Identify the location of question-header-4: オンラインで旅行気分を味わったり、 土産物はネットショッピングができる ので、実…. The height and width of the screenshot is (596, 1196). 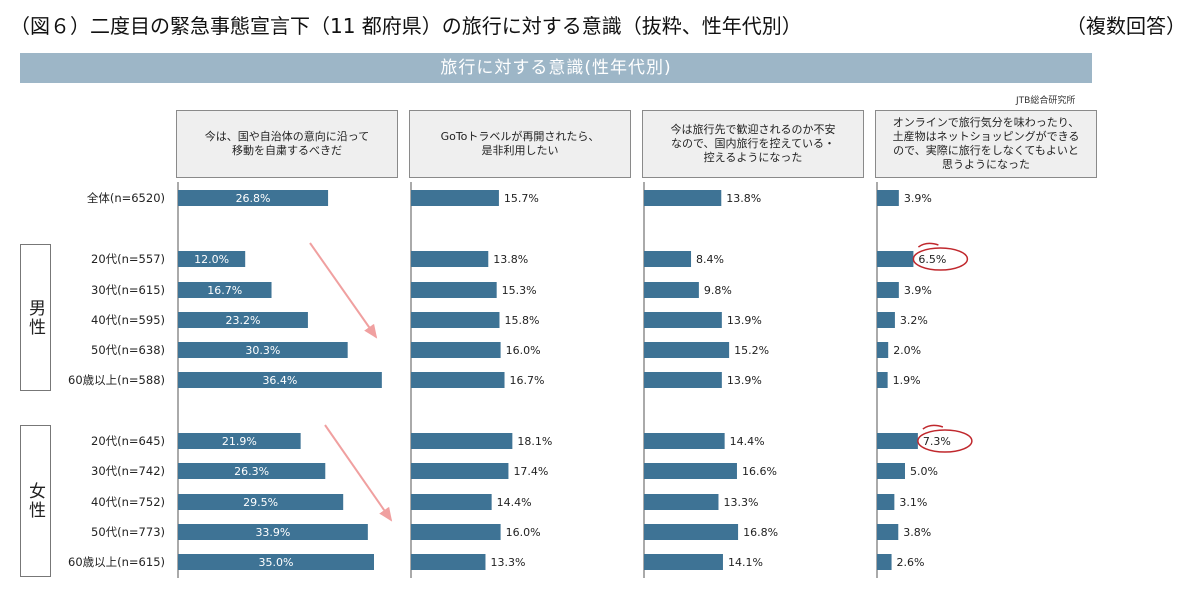
(986, 144).